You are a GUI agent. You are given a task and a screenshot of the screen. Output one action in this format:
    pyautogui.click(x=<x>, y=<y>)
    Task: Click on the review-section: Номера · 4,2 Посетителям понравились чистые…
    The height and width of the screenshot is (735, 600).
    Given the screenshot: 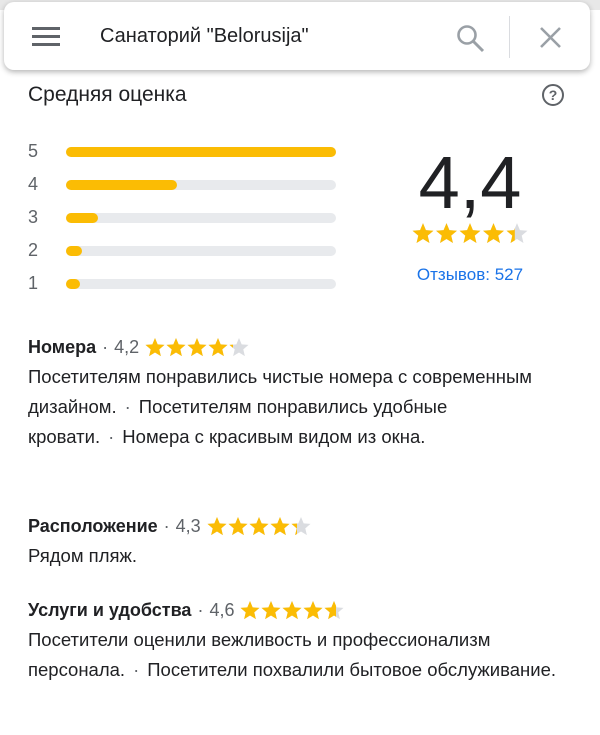 What is the action you would take?
    pyautogui.click(x=303, y=393)
    